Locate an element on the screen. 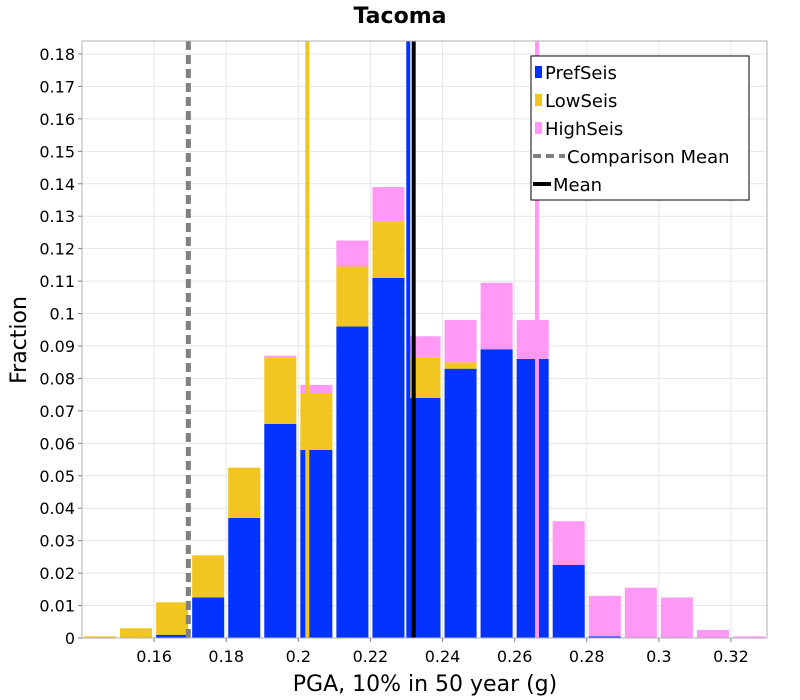 This screenshot has width=800, height=700. y-axis-title: Fraction is located at coordinates (19, 340).